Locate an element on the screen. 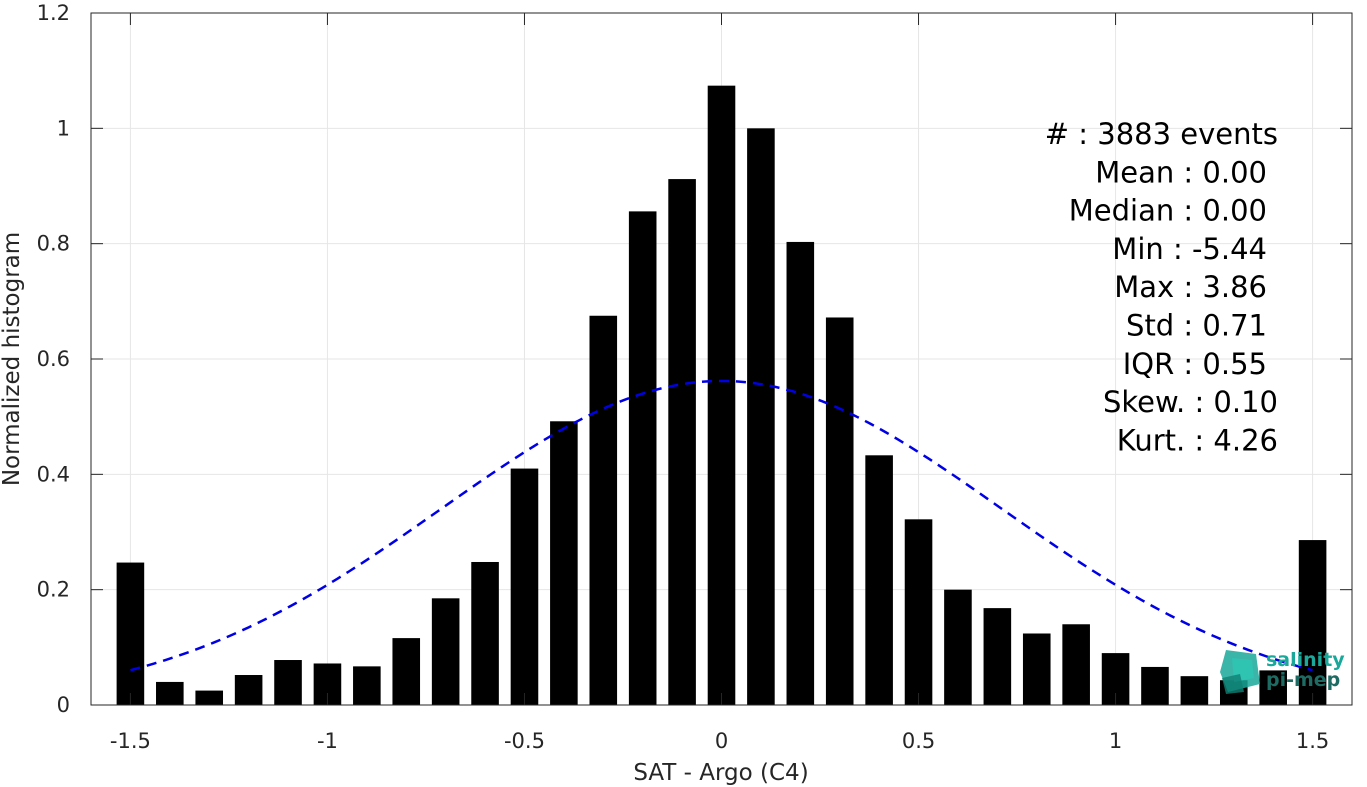 The height and width of the screenshot is (787, 1367). stats-line: Min : -5.44 is located at coordinates (1189, 249).